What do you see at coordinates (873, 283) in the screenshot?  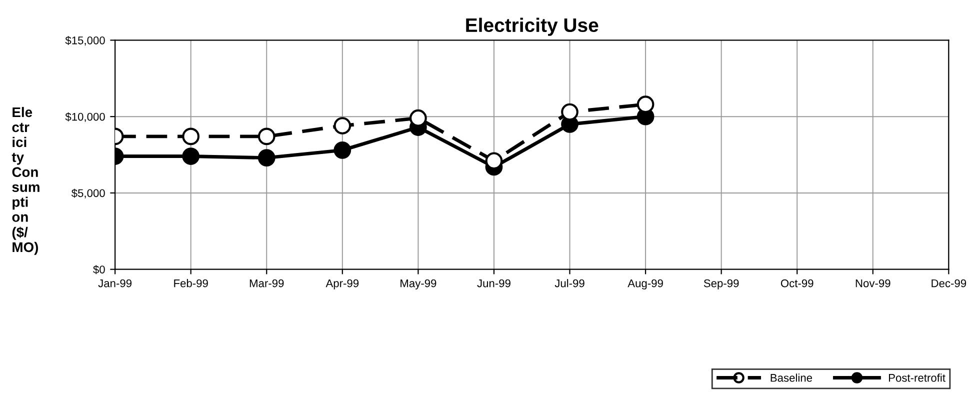 I see `x-tick-label: Nov-99` at bounding box center [873, 283].